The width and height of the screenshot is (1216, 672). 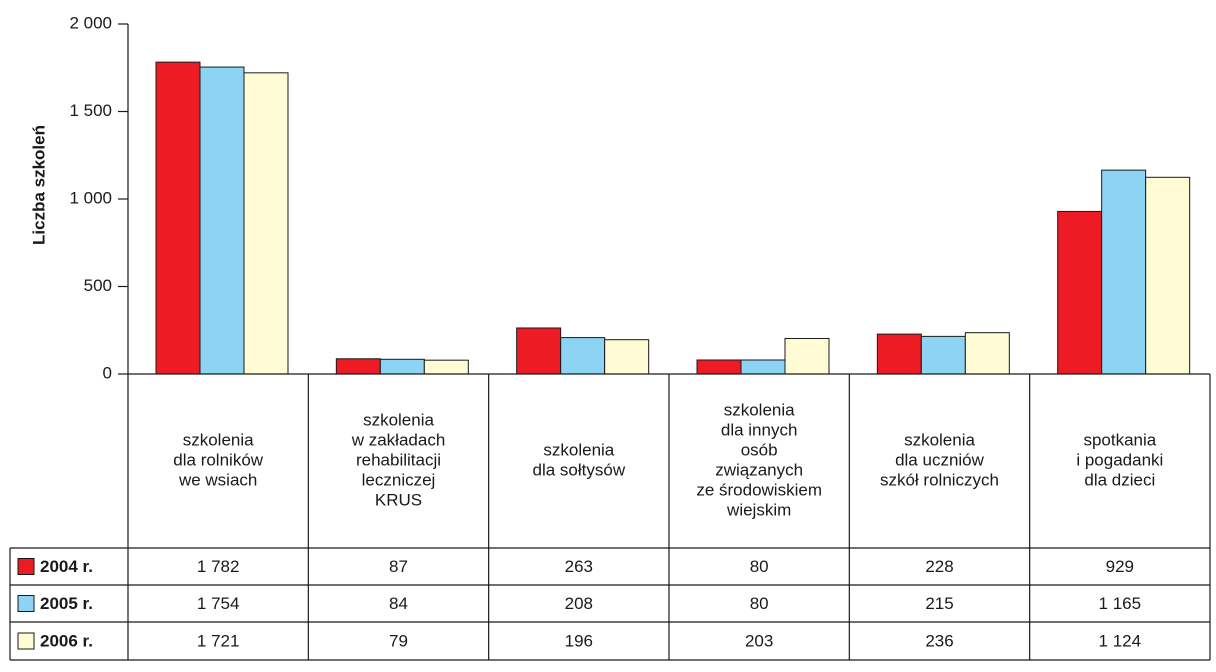 What do you see at coordinates (218, 640) in the screenshot?
I see `table-value: 1 721` at bounding box center [218, 640].